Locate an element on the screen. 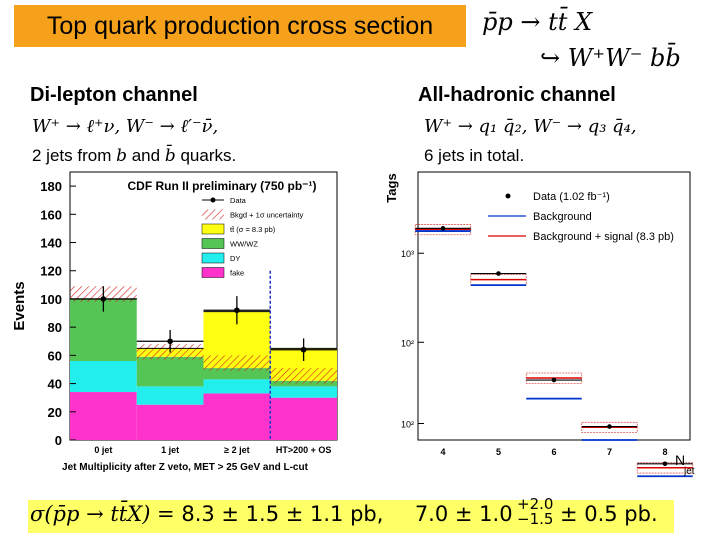 This screenshot has width=720, height=540. legend-label: Bkgd + 1σ uncertainty is located at coordinates (266, 215).